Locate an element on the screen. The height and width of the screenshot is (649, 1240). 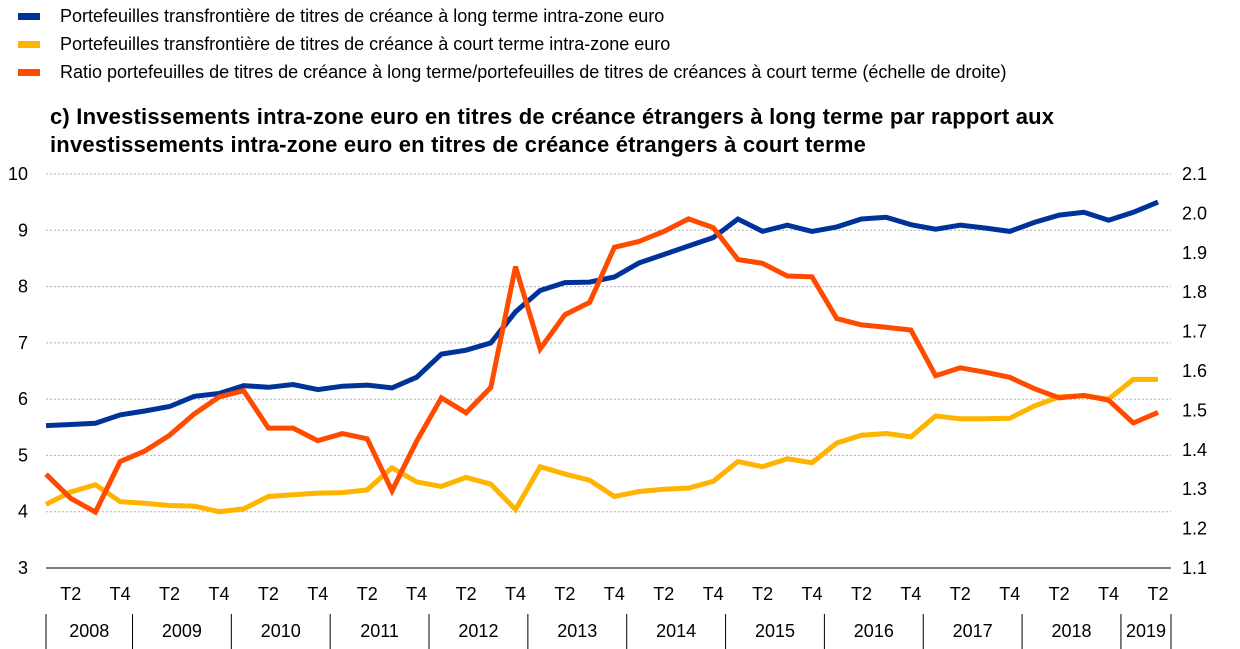
y-tick-label-right: 1.3 is located at coordinates (1194, 489).